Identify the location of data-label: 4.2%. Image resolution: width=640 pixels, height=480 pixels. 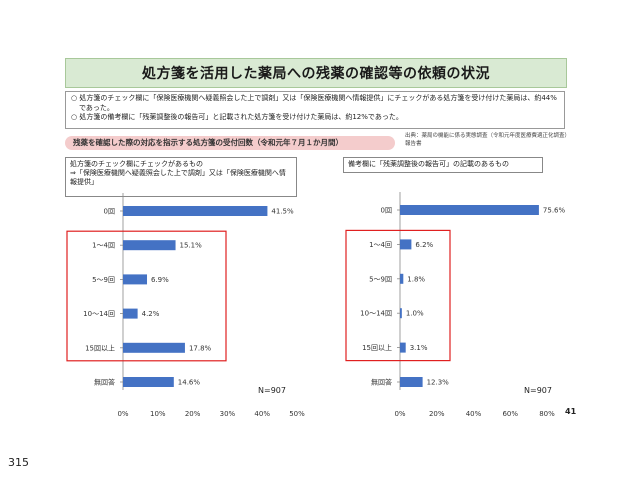
(151, 314).